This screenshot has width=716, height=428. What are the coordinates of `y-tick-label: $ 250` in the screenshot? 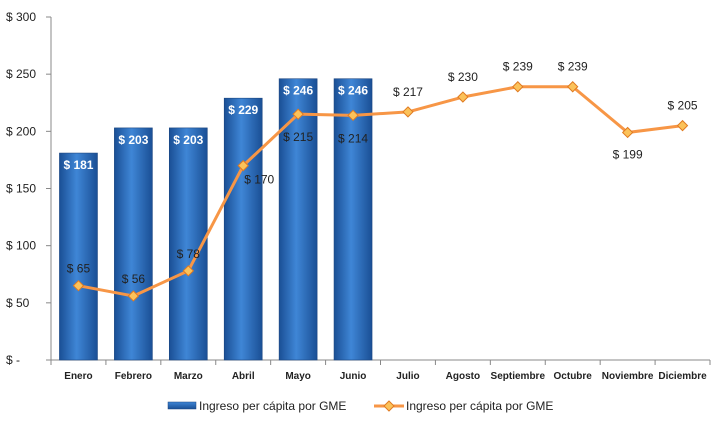 It's located at (21, 74).